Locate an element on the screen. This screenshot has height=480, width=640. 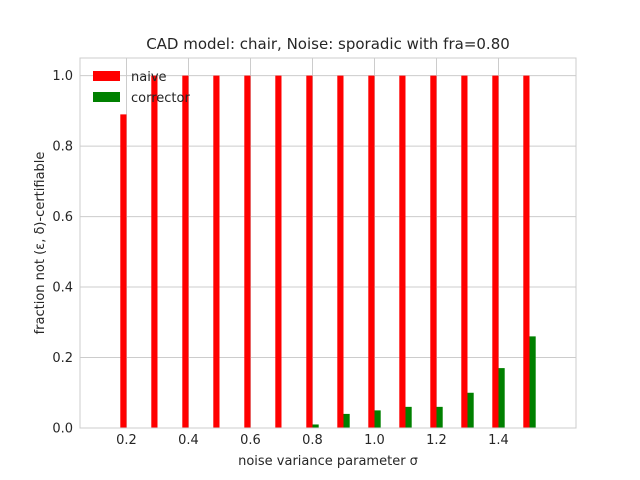
x-axis-label: noise variance parameter σ is located at coordinates (328, 461).